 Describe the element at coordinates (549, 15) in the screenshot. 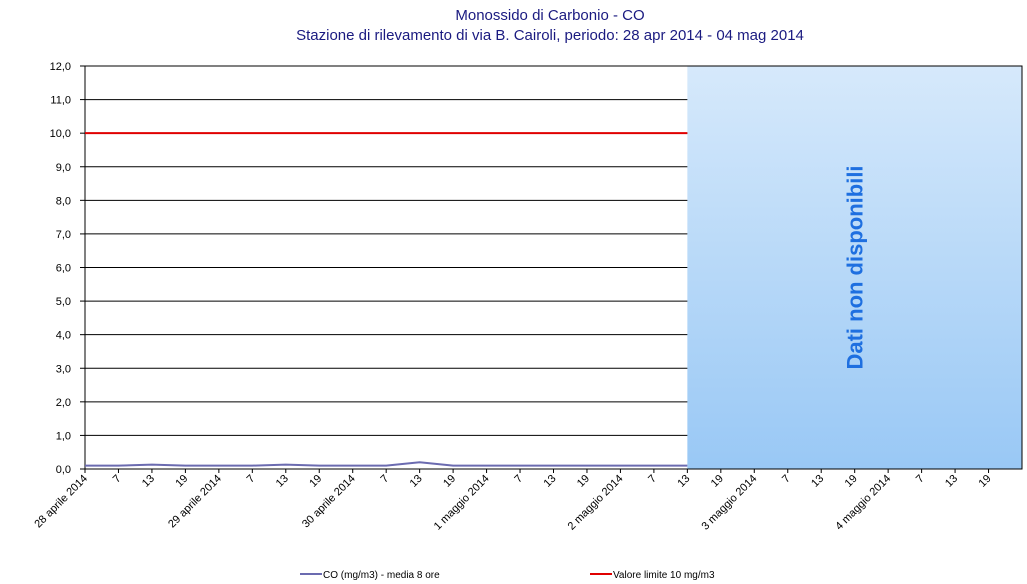

I see `chart-title: Monossido di Carbonio - CO` at that location.